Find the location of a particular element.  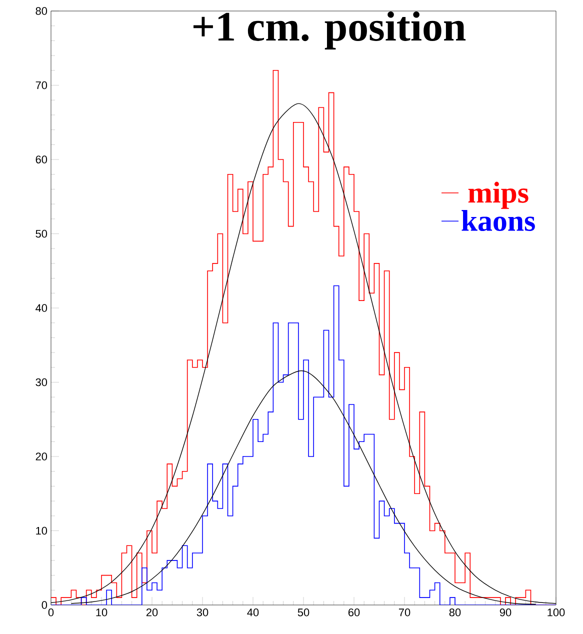

y-tick-label: 50 is located at coordinates (42, 234).